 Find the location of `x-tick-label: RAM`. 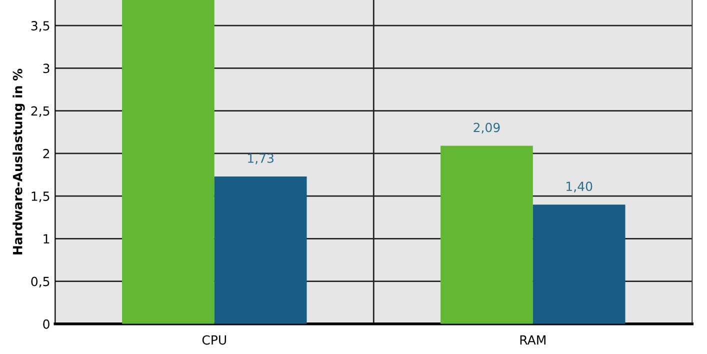

x-tick-label: RAM is located at coordinates (533, 340).